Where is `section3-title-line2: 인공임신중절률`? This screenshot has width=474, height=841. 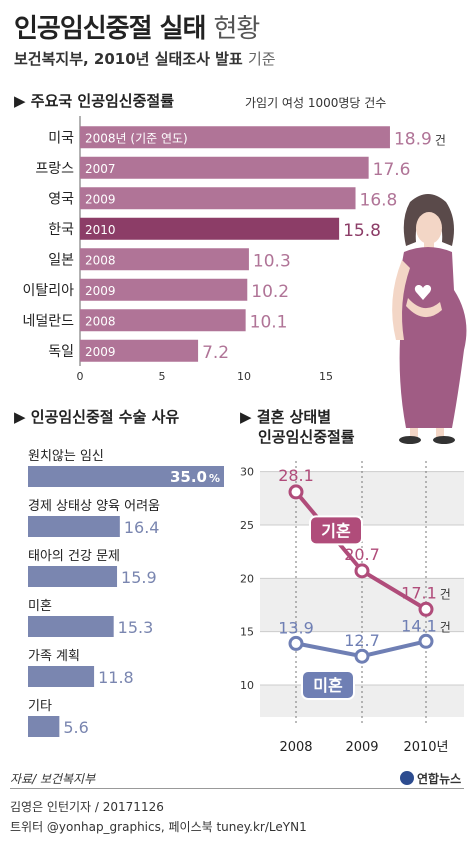 section3-title-line2: 인공임신중절률 is located at coordinates (306, 437).